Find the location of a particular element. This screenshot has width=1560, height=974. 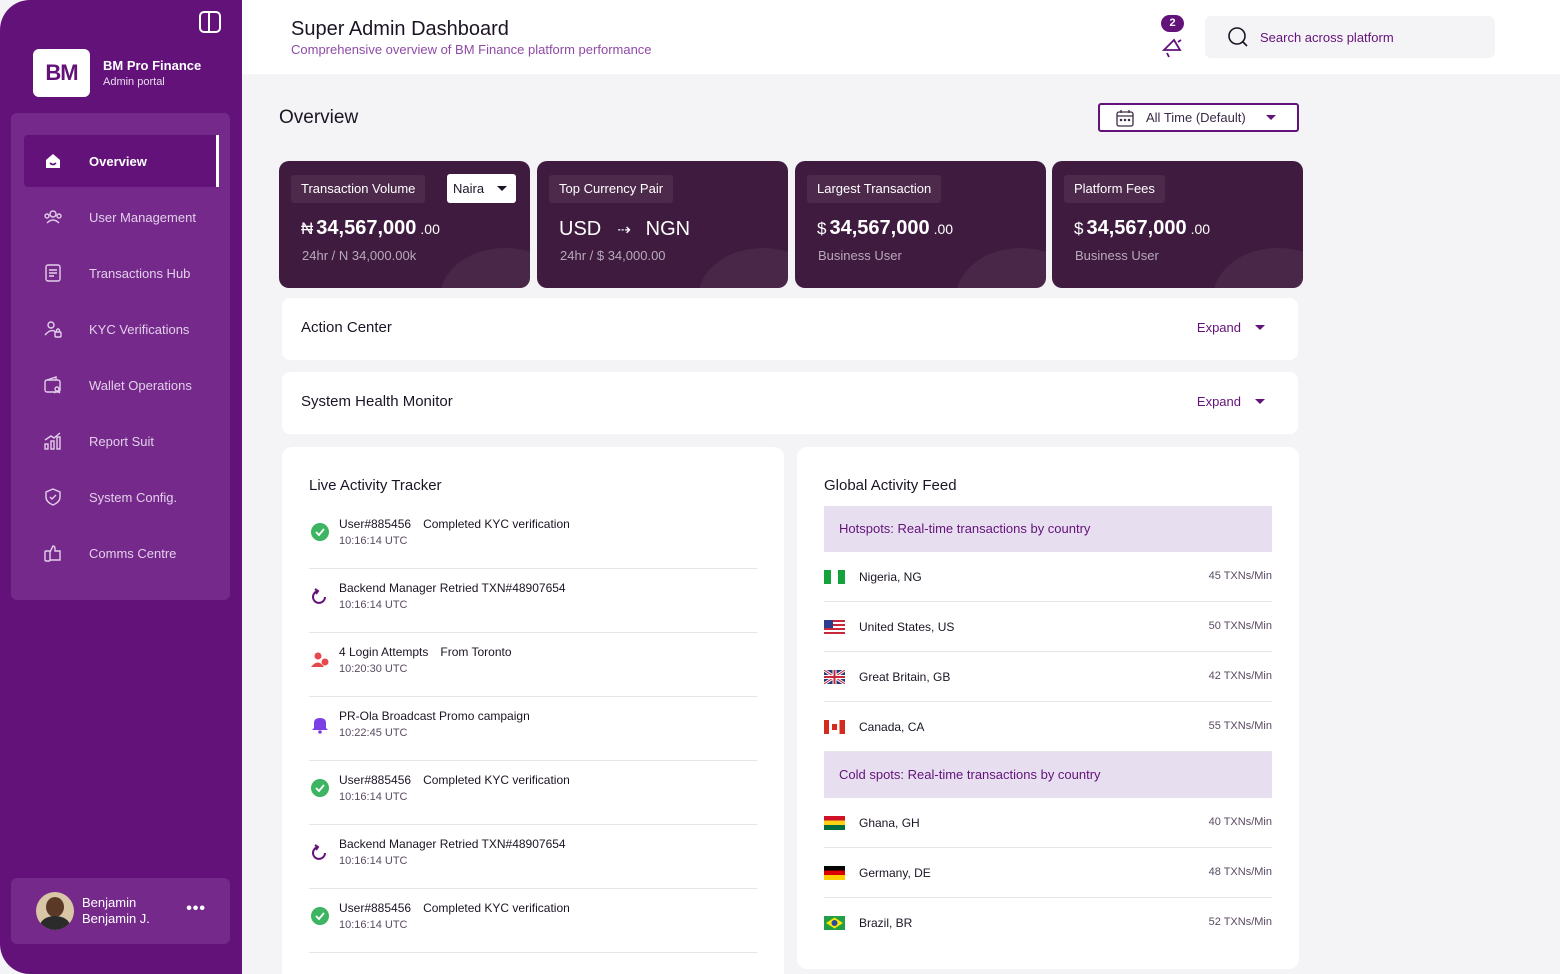

country-rate: 48 TXNs/Min is located at coordinates (1240, 872).